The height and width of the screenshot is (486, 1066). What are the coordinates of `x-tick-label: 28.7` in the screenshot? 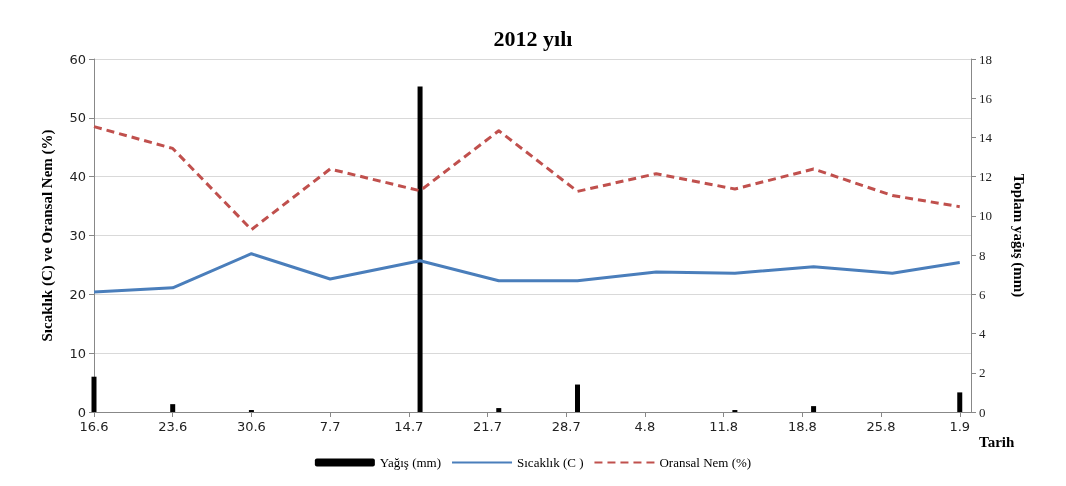 It's located at (566, 426).